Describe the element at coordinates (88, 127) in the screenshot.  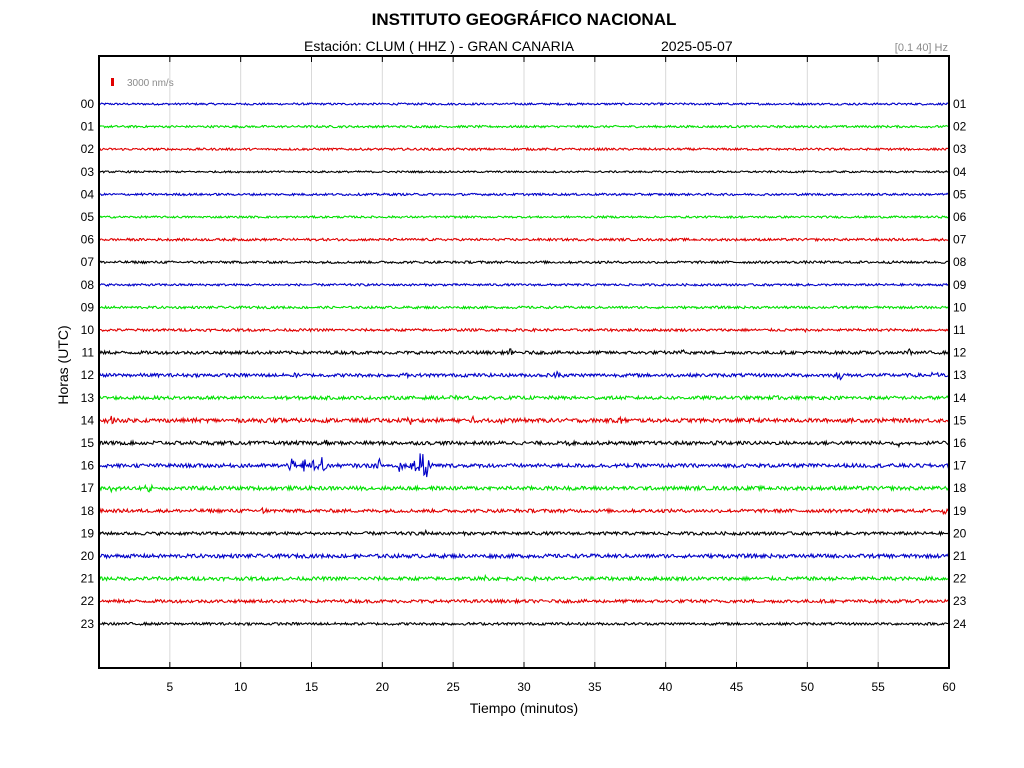
I see `hour-label-left: 01` at that location.